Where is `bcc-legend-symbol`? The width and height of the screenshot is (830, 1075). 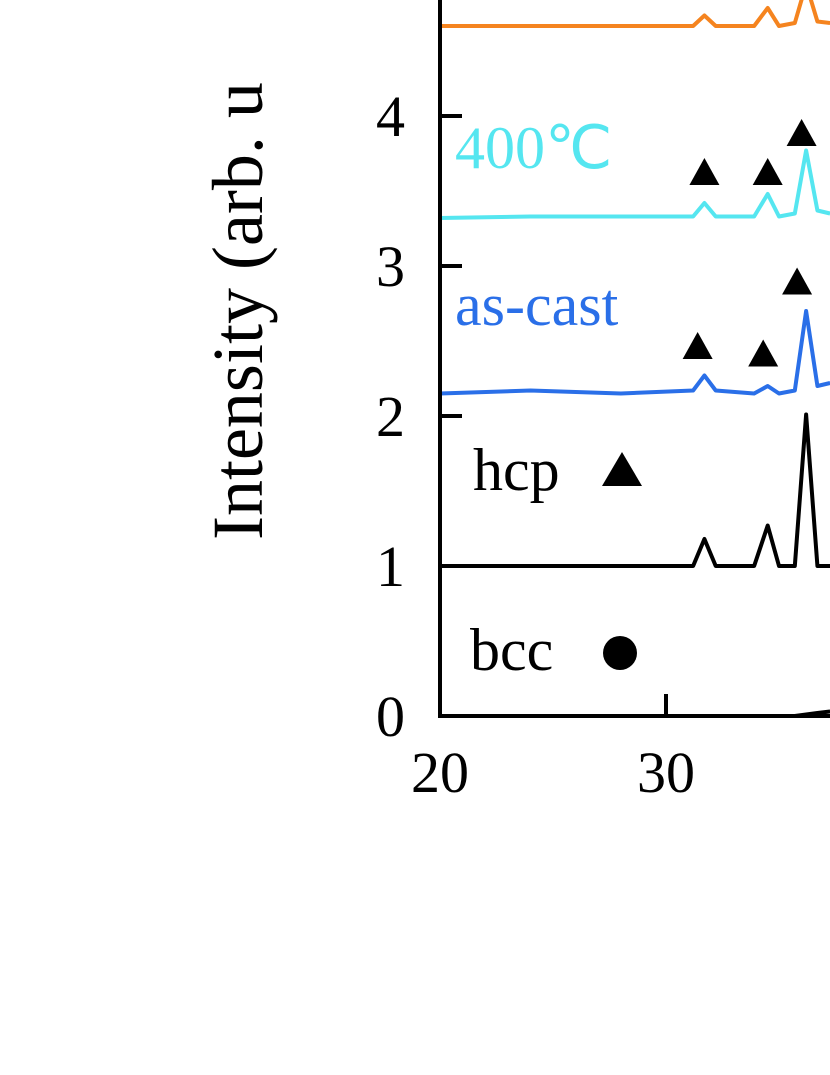
bcc-legend-symbol is located at coordinates (620, 653).